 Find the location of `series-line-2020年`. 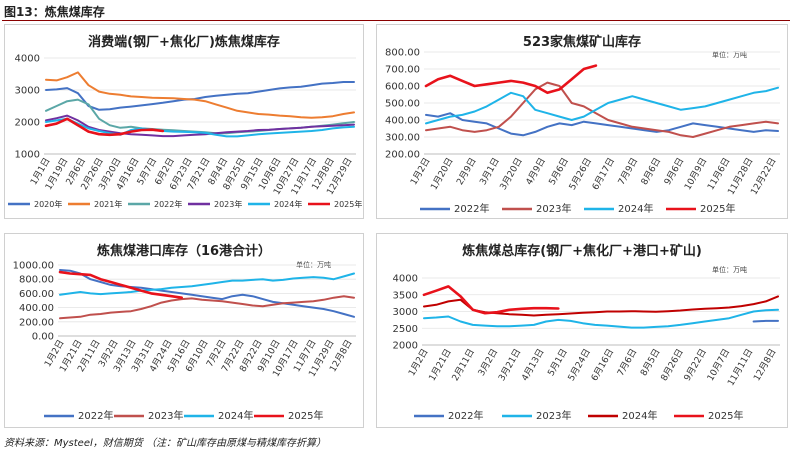

series-line-2020年 is located at coordinates (200, 96).